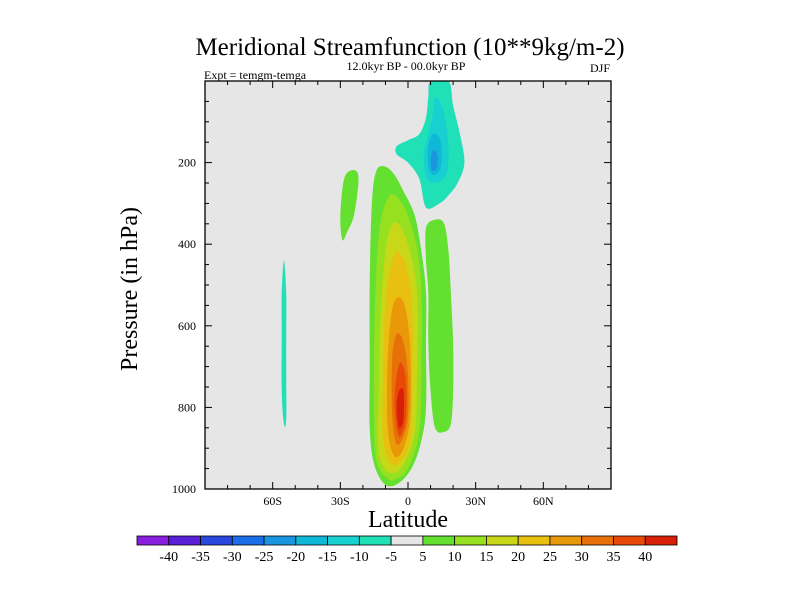  I want to click on colorbar-label: 15, so click(486, 557).